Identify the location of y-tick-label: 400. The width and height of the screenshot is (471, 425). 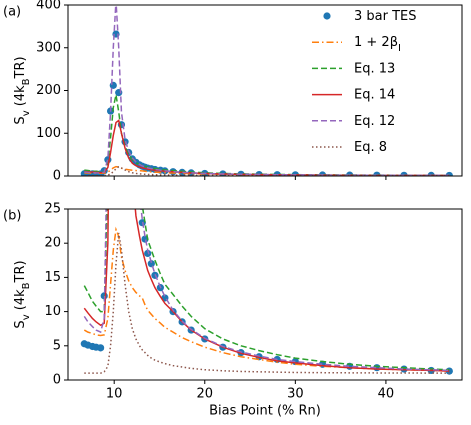
(48, 6).